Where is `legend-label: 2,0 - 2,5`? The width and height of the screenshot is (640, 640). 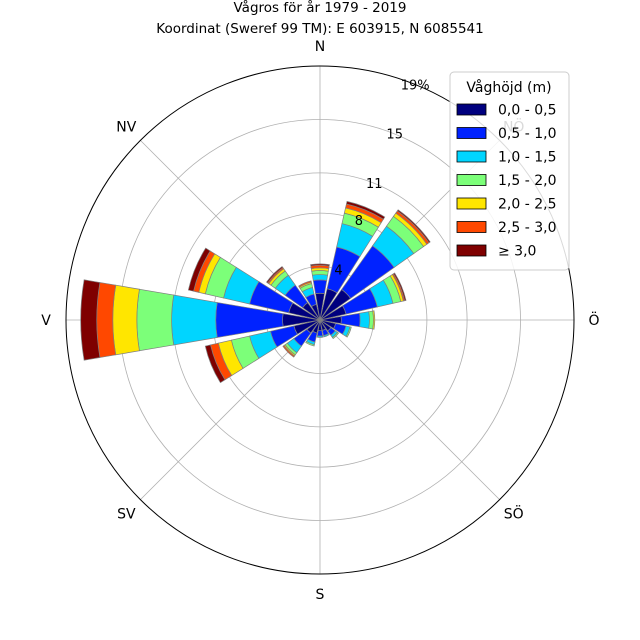 legend-label: 2,0 - 2,5 is located at coordinates (527, 205).